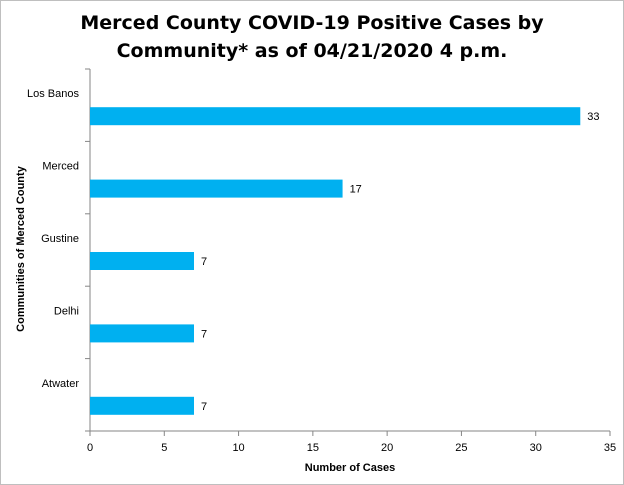 The width and height of the screenshot is (624, 485). I want to click on category-labels: Los Banos Merced Gustine Delhi Atwater, so click(53, 239).